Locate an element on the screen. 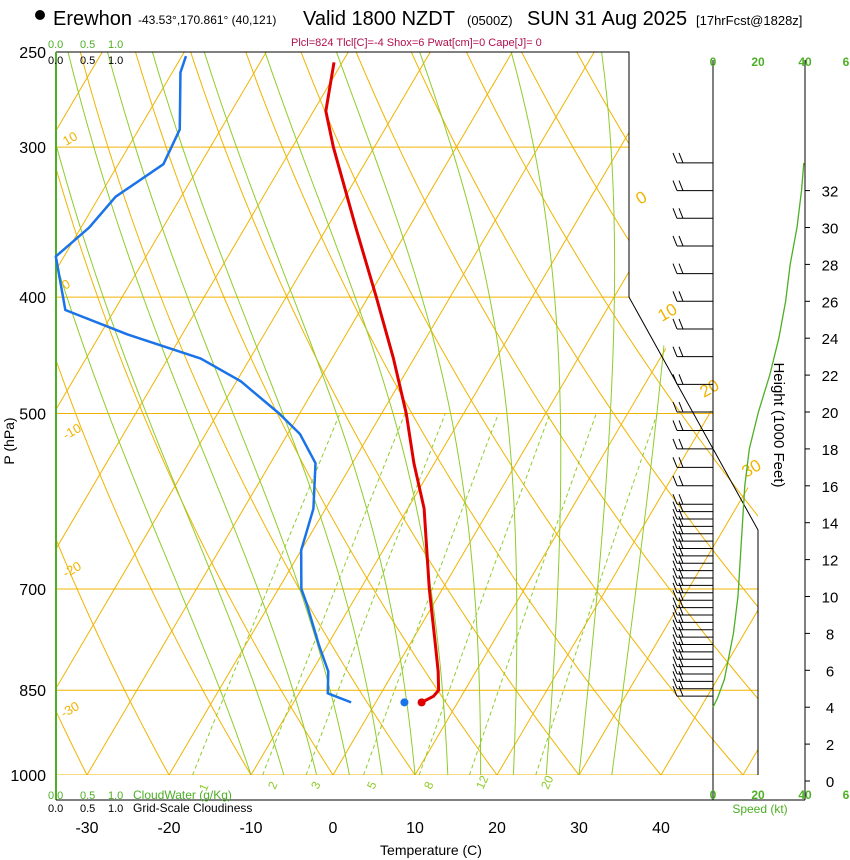 The image size is (850, 860). moist-adiabat-line is located at coordinates (409, 413).